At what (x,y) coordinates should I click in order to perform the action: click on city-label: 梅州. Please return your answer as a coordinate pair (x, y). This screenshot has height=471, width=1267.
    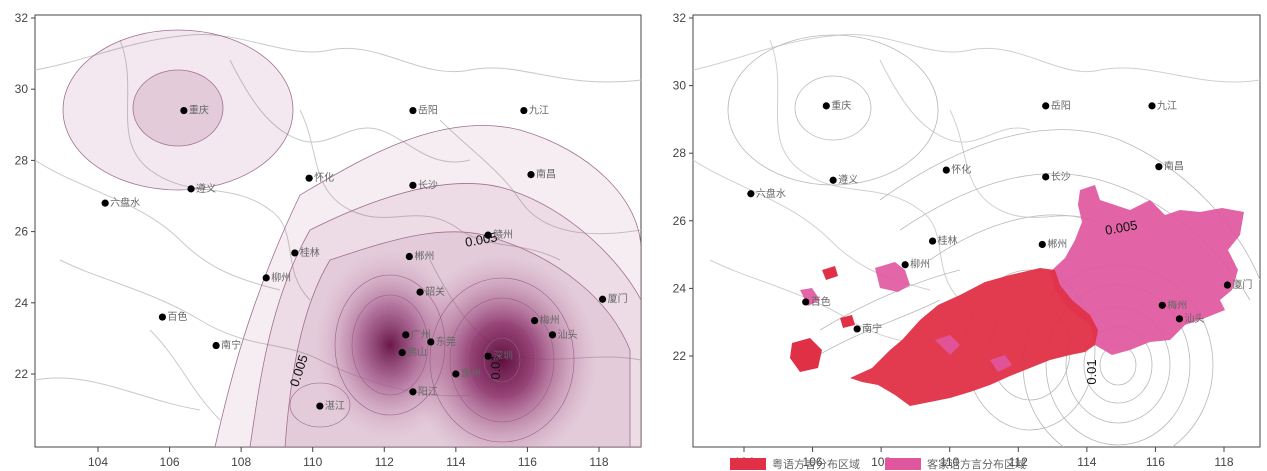
    Looking at the image, I should click on (1177, 304).